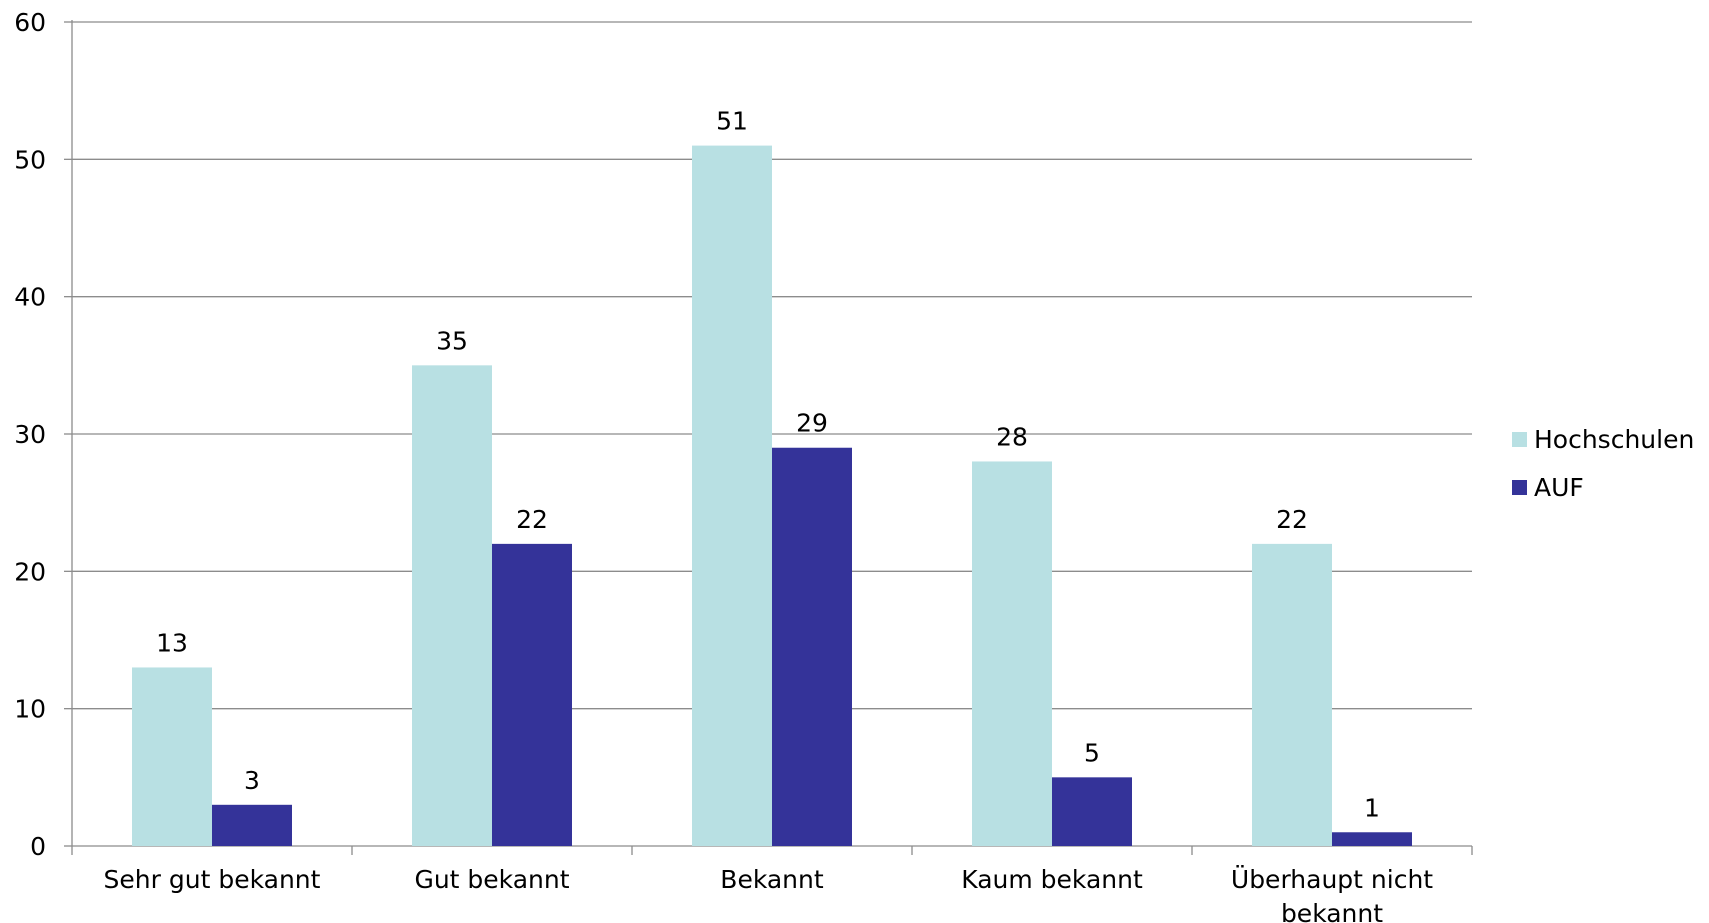 This screenshot has width=1709, height=923. What do you see at coordinates (1332, 879) in the screenshot?
I see `x-category-label: Überhaupt nicht` at bounding box center [1332, 879].